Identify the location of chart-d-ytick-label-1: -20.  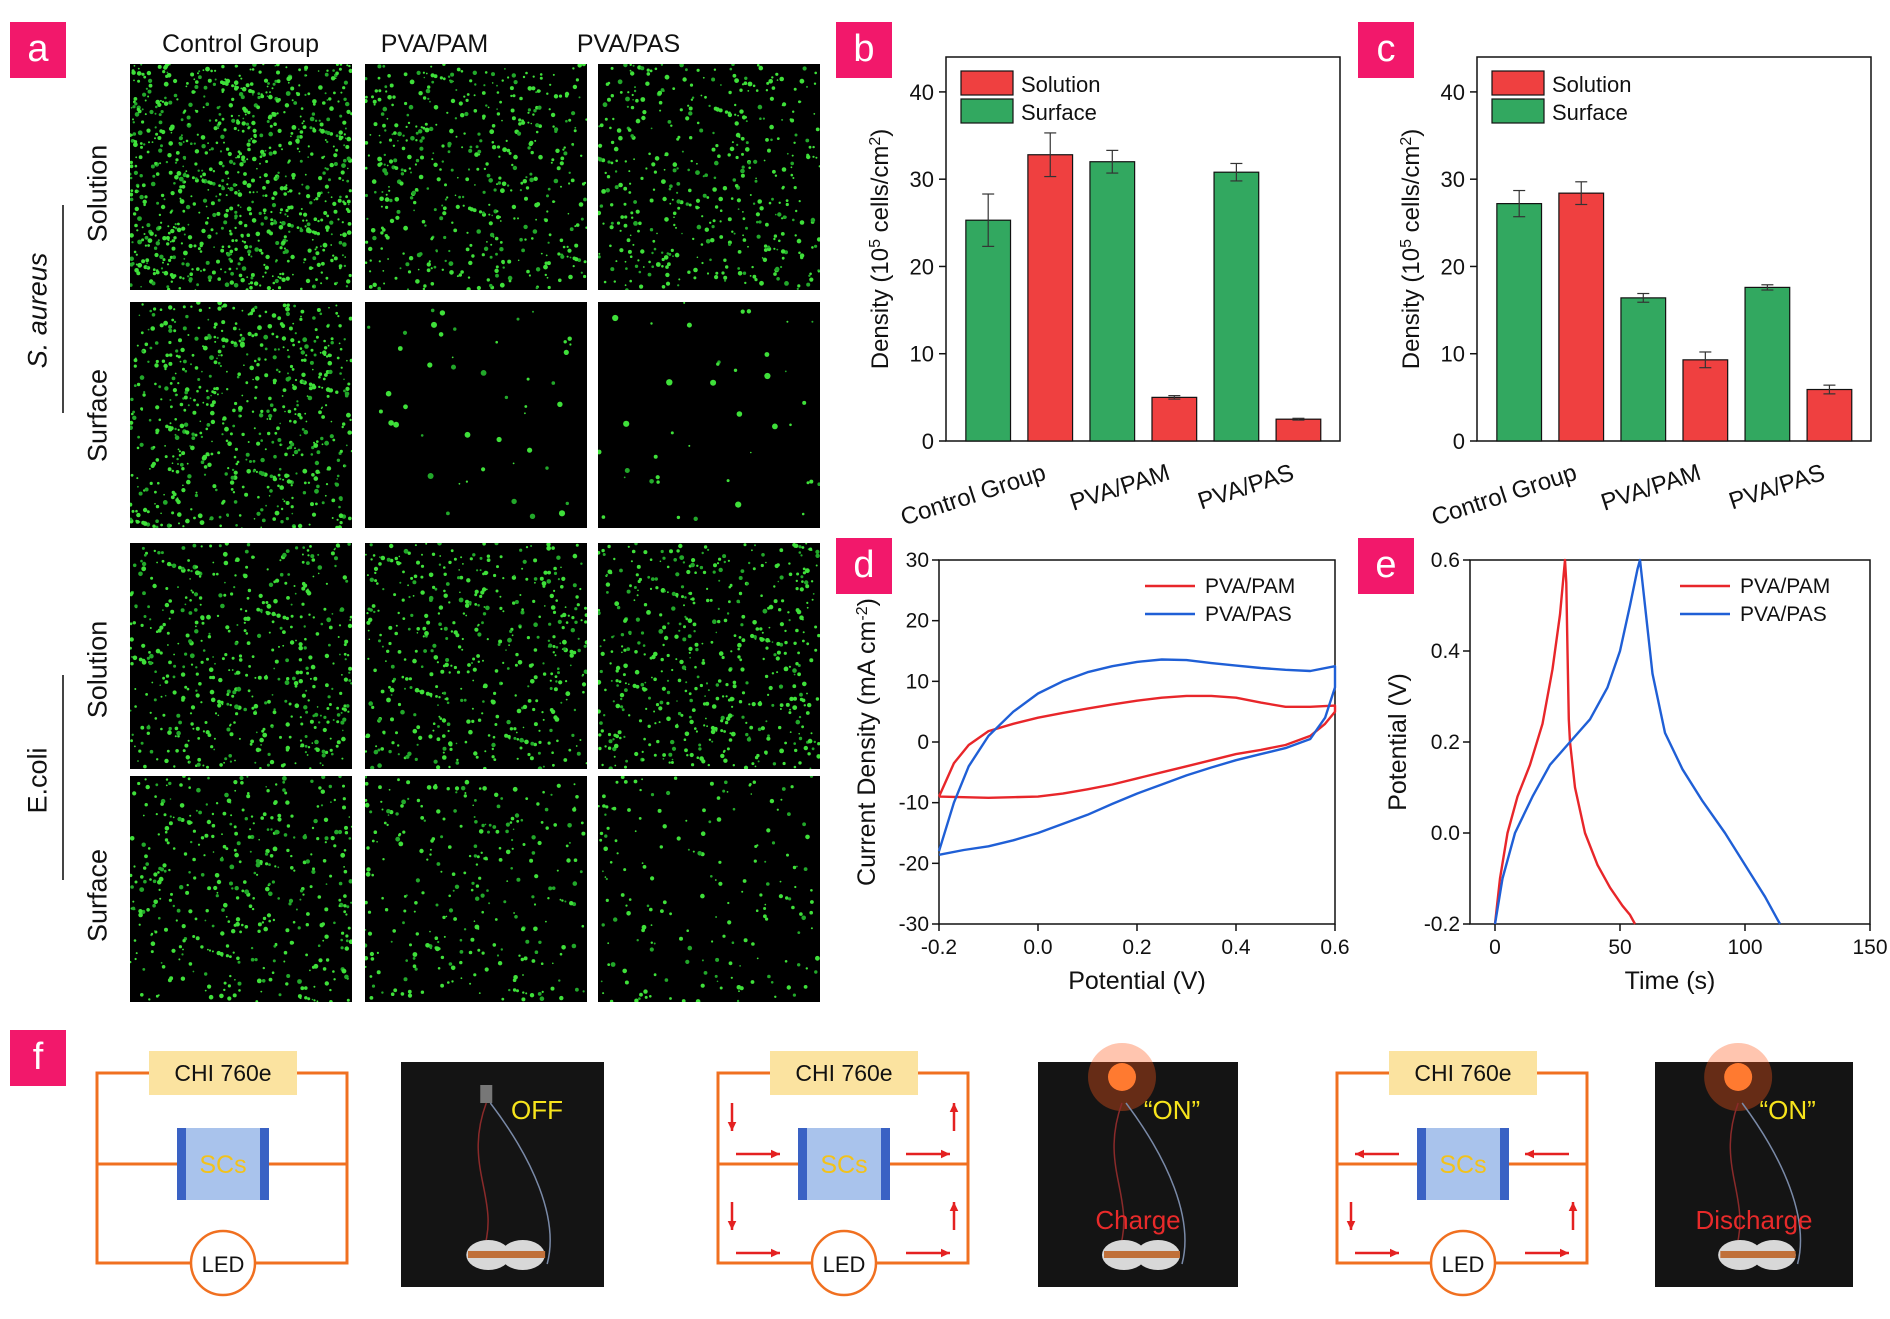
(914, 863).